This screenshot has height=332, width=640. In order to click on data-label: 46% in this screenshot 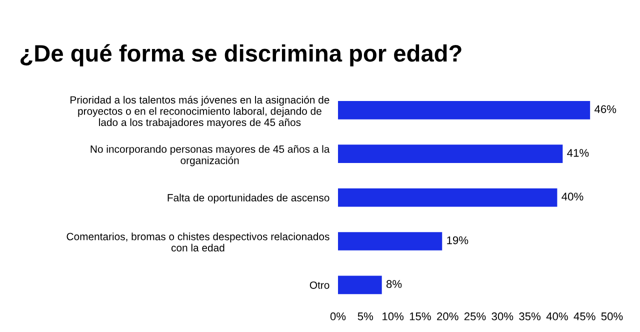, I will do `click(605, 109)`.